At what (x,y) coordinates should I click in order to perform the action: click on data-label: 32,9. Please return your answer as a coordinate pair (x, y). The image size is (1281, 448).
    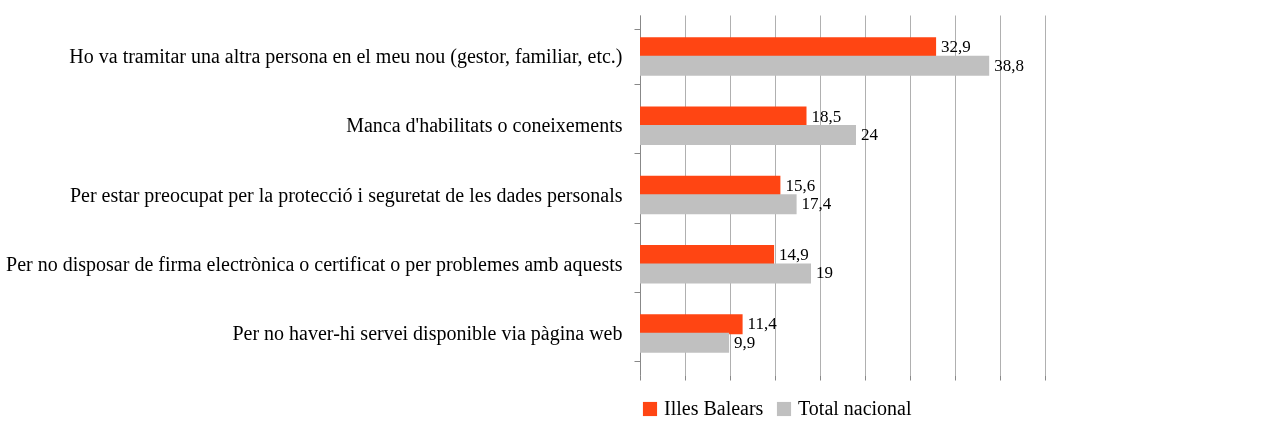
    Looking at the image, I should click on (956, 47).